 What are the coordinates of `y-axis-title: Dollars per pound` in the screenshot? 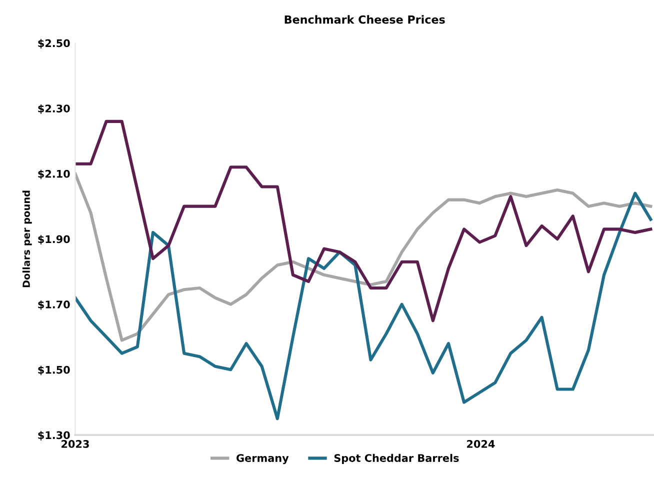 It's located at (27, 239).